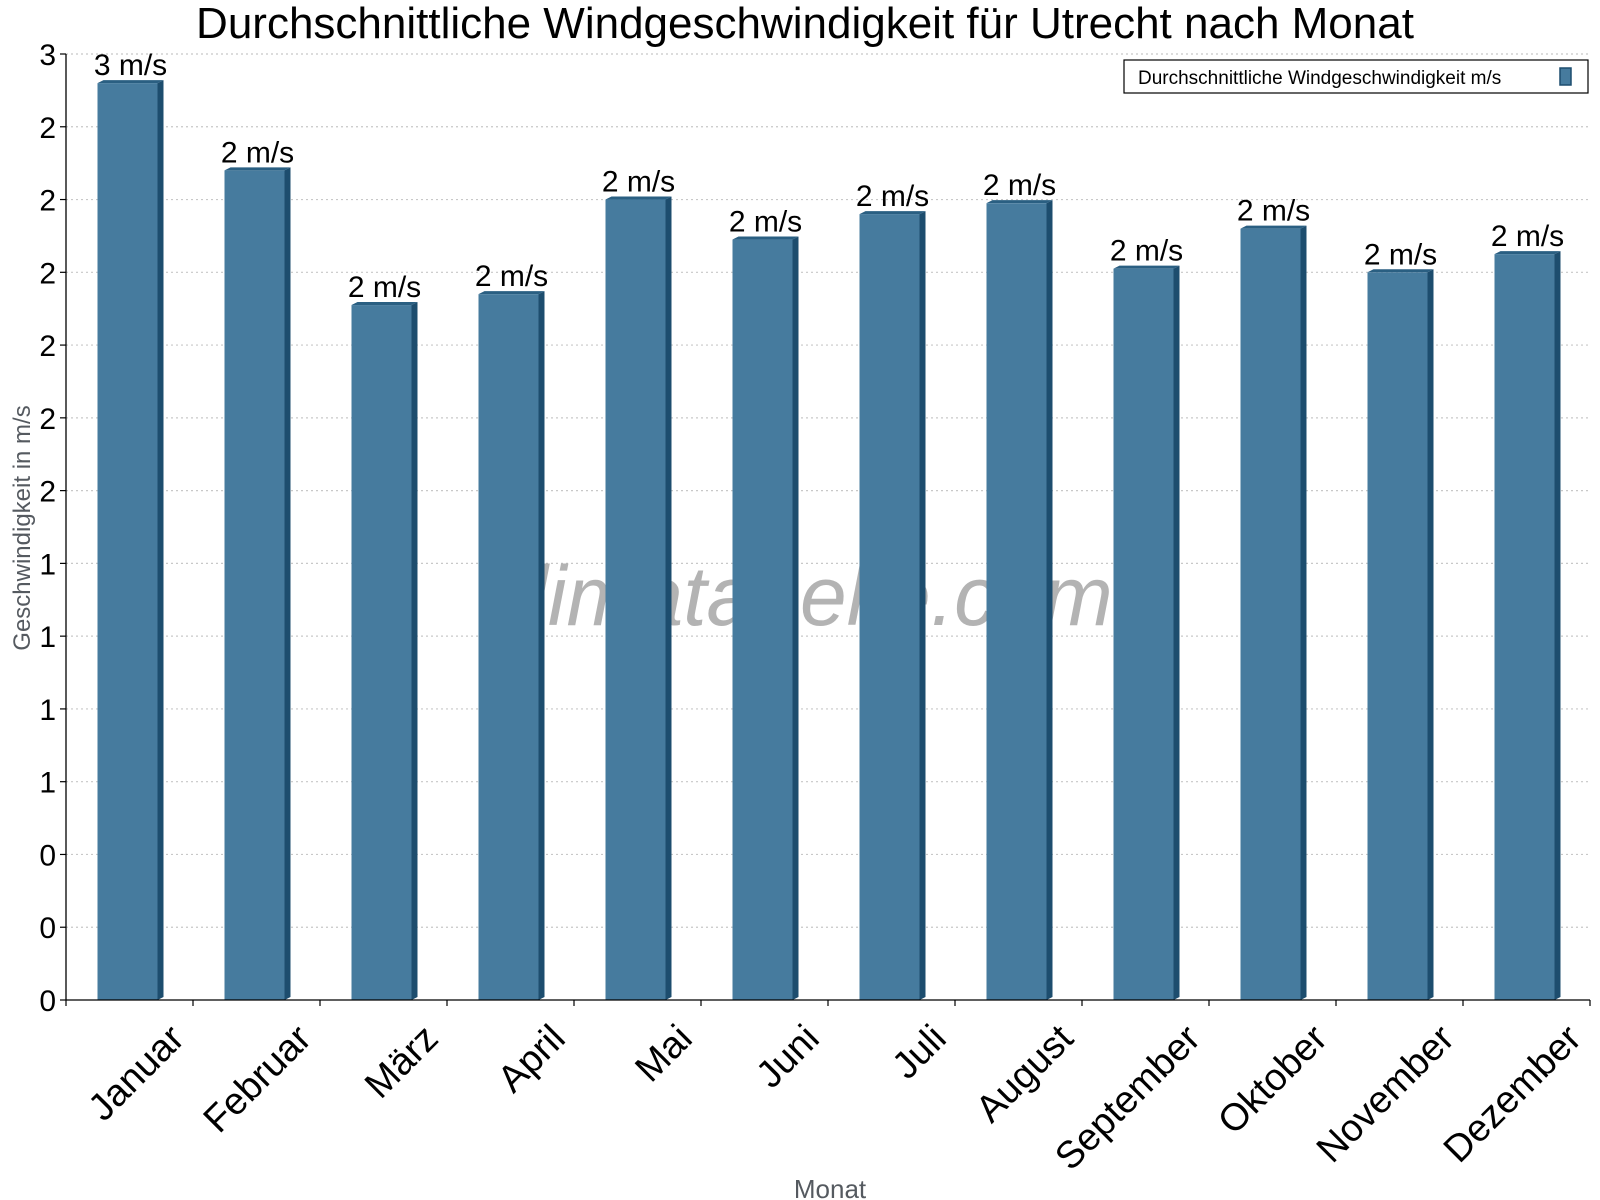  What do you see at coordinates (130, 65) in the screenshot?
I see `data-label: 3 m/s` at bounding box center [130, 65].